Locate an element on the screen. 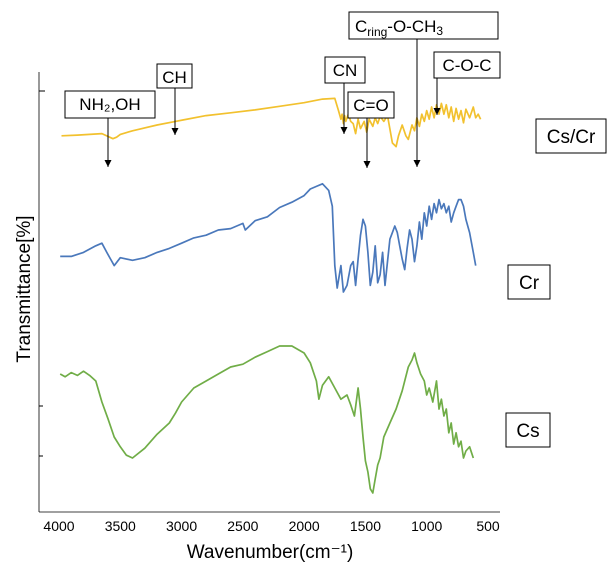 The image size is (613, 567). legend-label: Cr is located at coordinates (529, 283).